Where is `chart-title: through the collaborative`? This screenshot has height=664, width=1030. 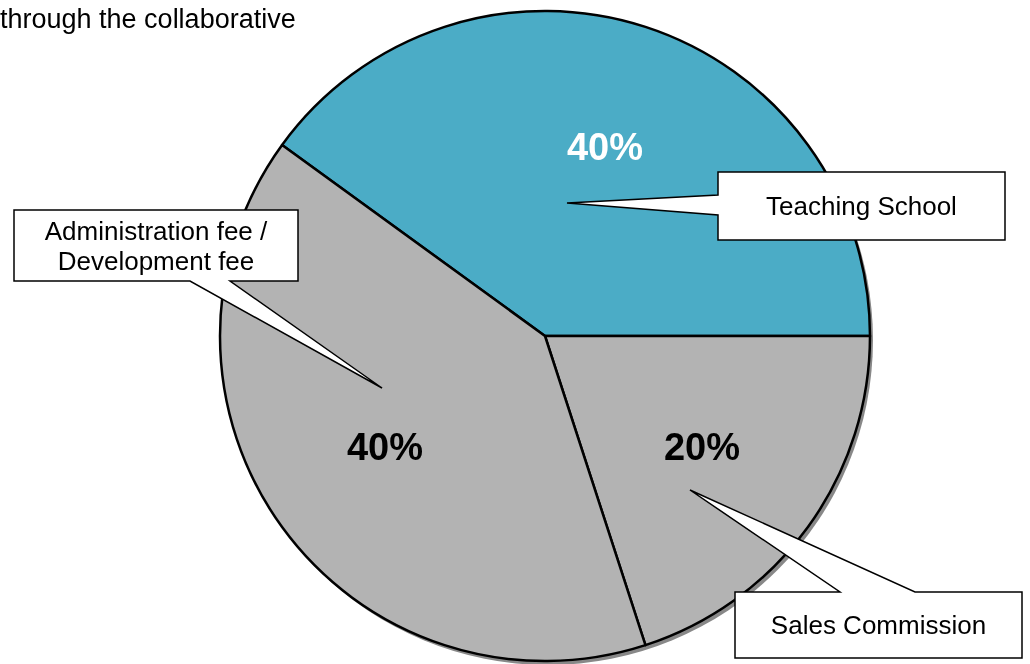
chart-title: through the collaborative is located at coordinates (148, 19).